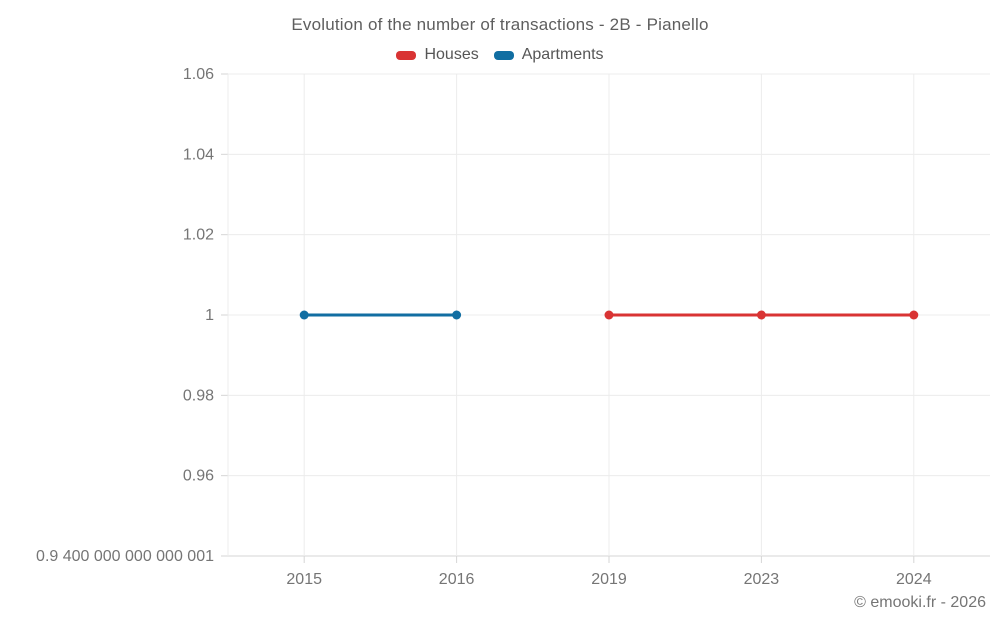 The width and height of the screenshot is (1000, 625). What do you see at coordinates (304, 579) in the screenshot?
I see `x-axis-label: 2015` at bounding box center [304, 579].